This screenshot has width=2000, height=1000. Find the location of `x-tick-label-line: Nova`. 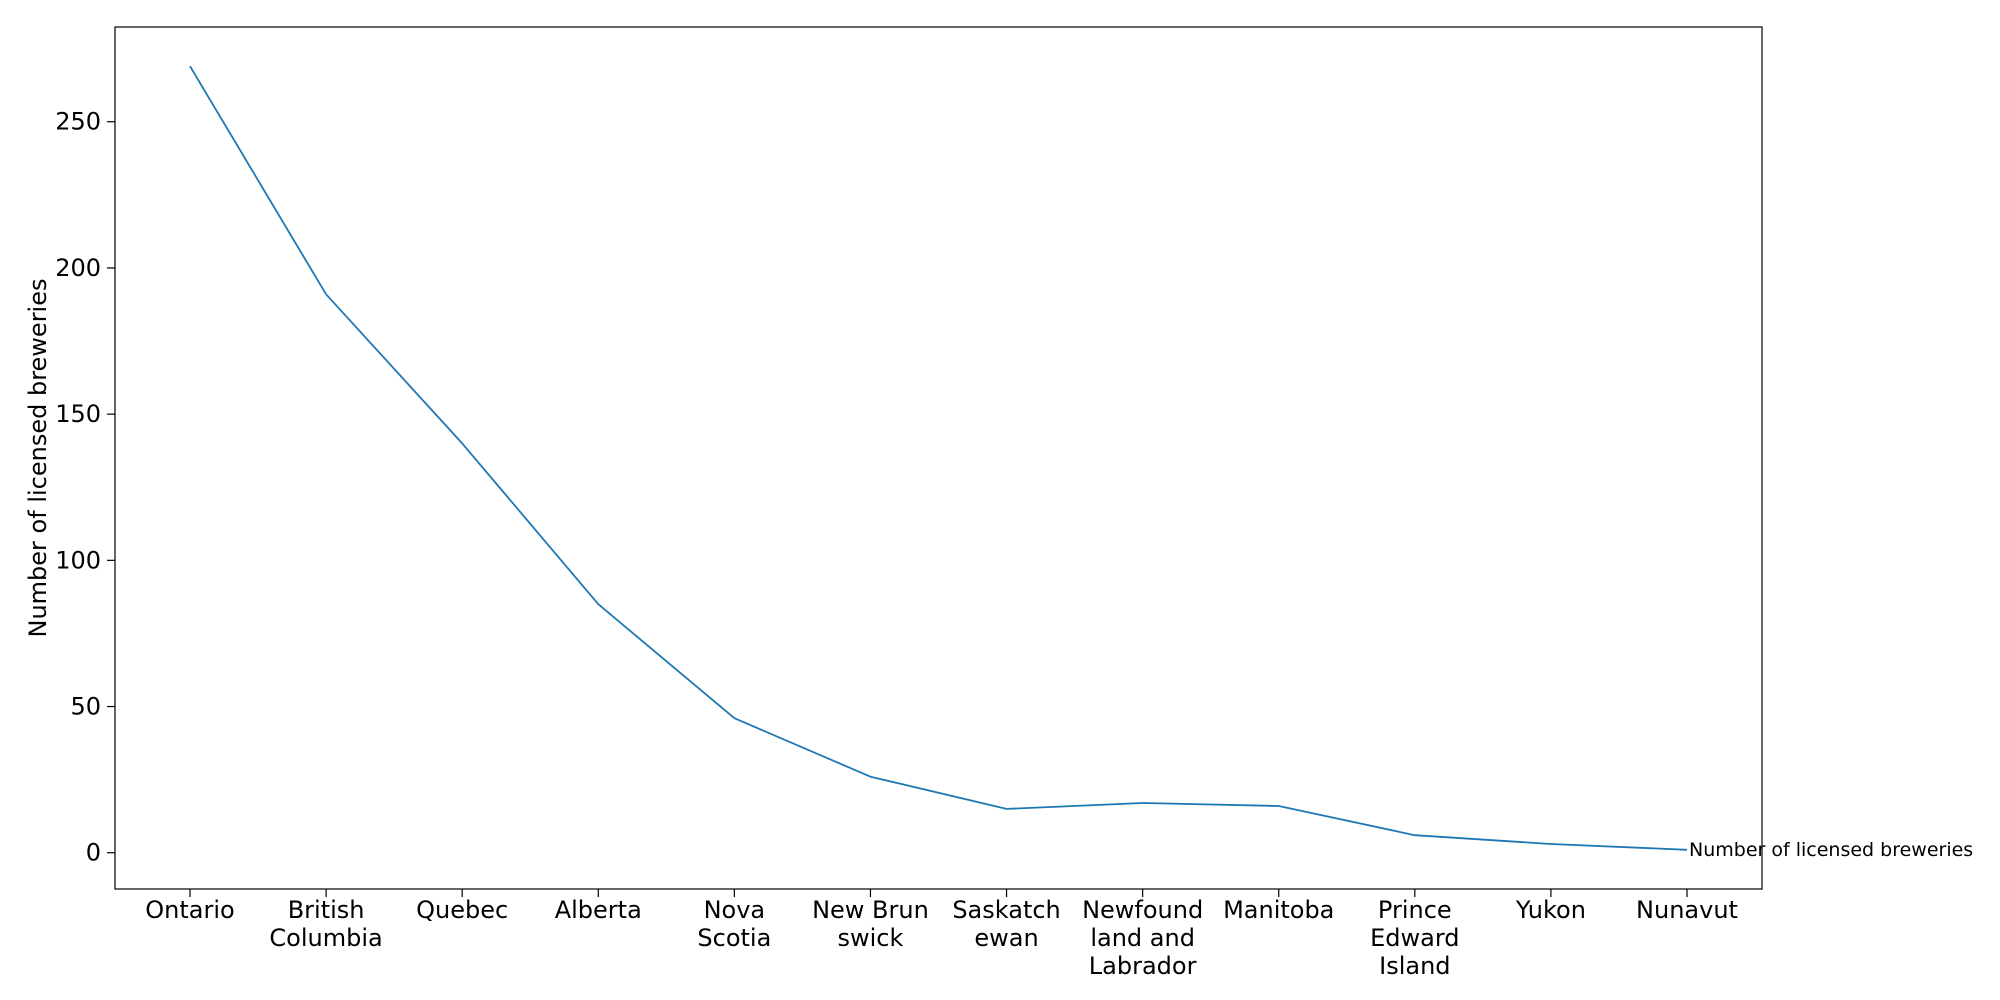

x-tick-label-line: Nova is located at coordinates (735, 910).